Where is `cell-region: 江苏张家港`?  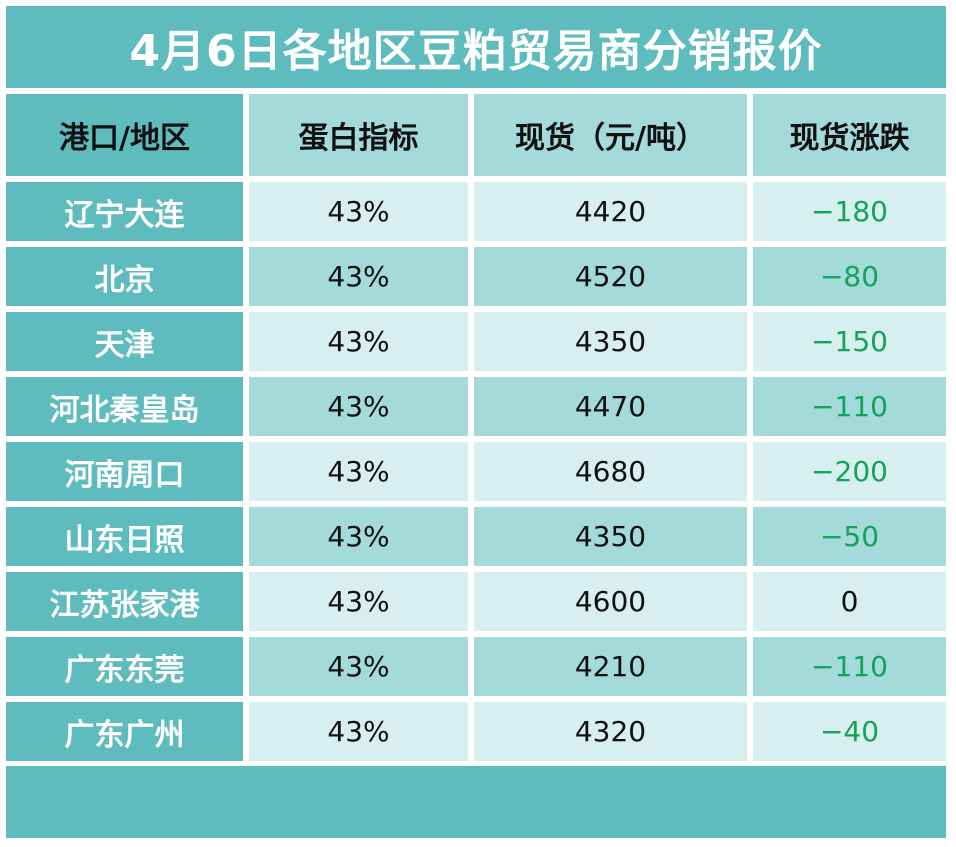
cell-region: 江苏张家港 is located at coordinates (124, 601).